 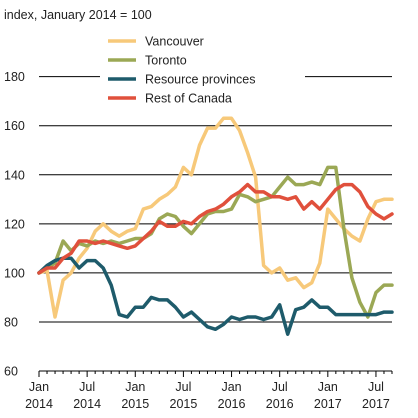 What do you see at coordinates (11, 322) in the screenshot?
I see `y-tick-label: 80` at bounding box center [11, 322].